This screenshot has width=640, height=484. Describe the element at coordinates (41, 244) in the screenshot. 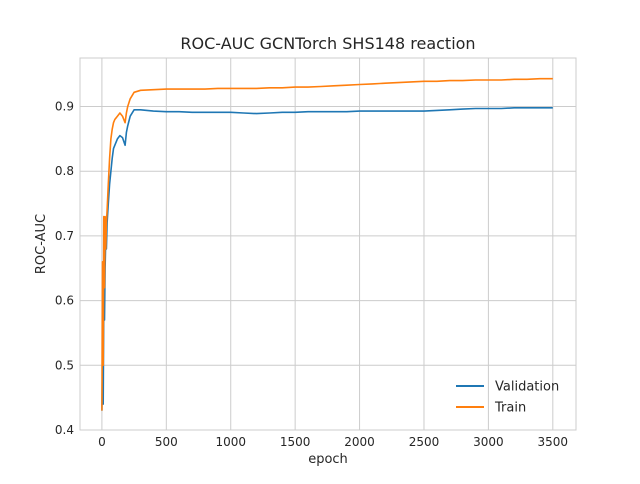

I see `y-axis-label: ROC-AUC` at that location.